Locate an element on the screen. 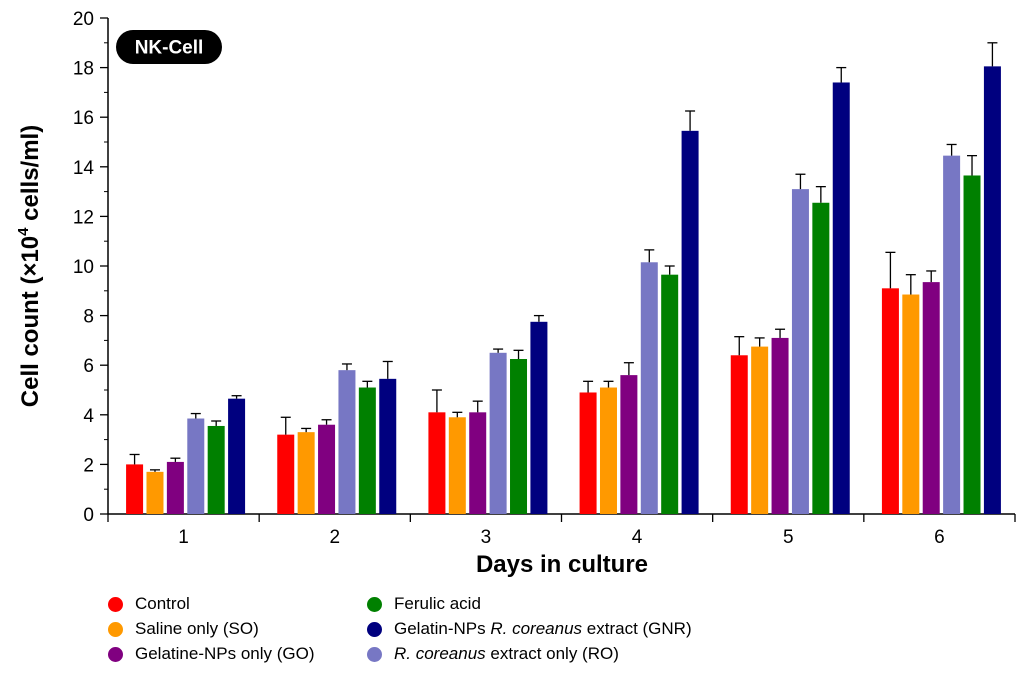  x-tick-label: 3 is located at coordinates (486, 537).